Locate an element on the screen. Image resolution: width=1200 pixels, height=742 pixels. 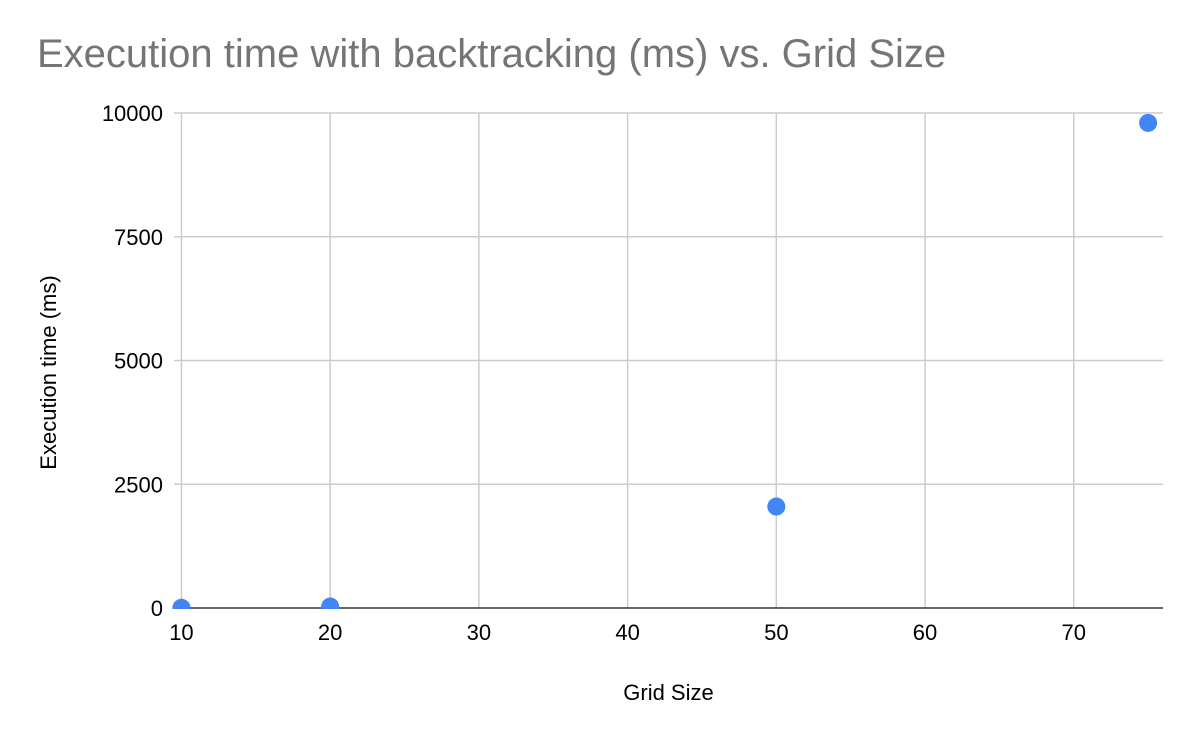
x-tick-label: 50 is located at coordinates (776, 632).